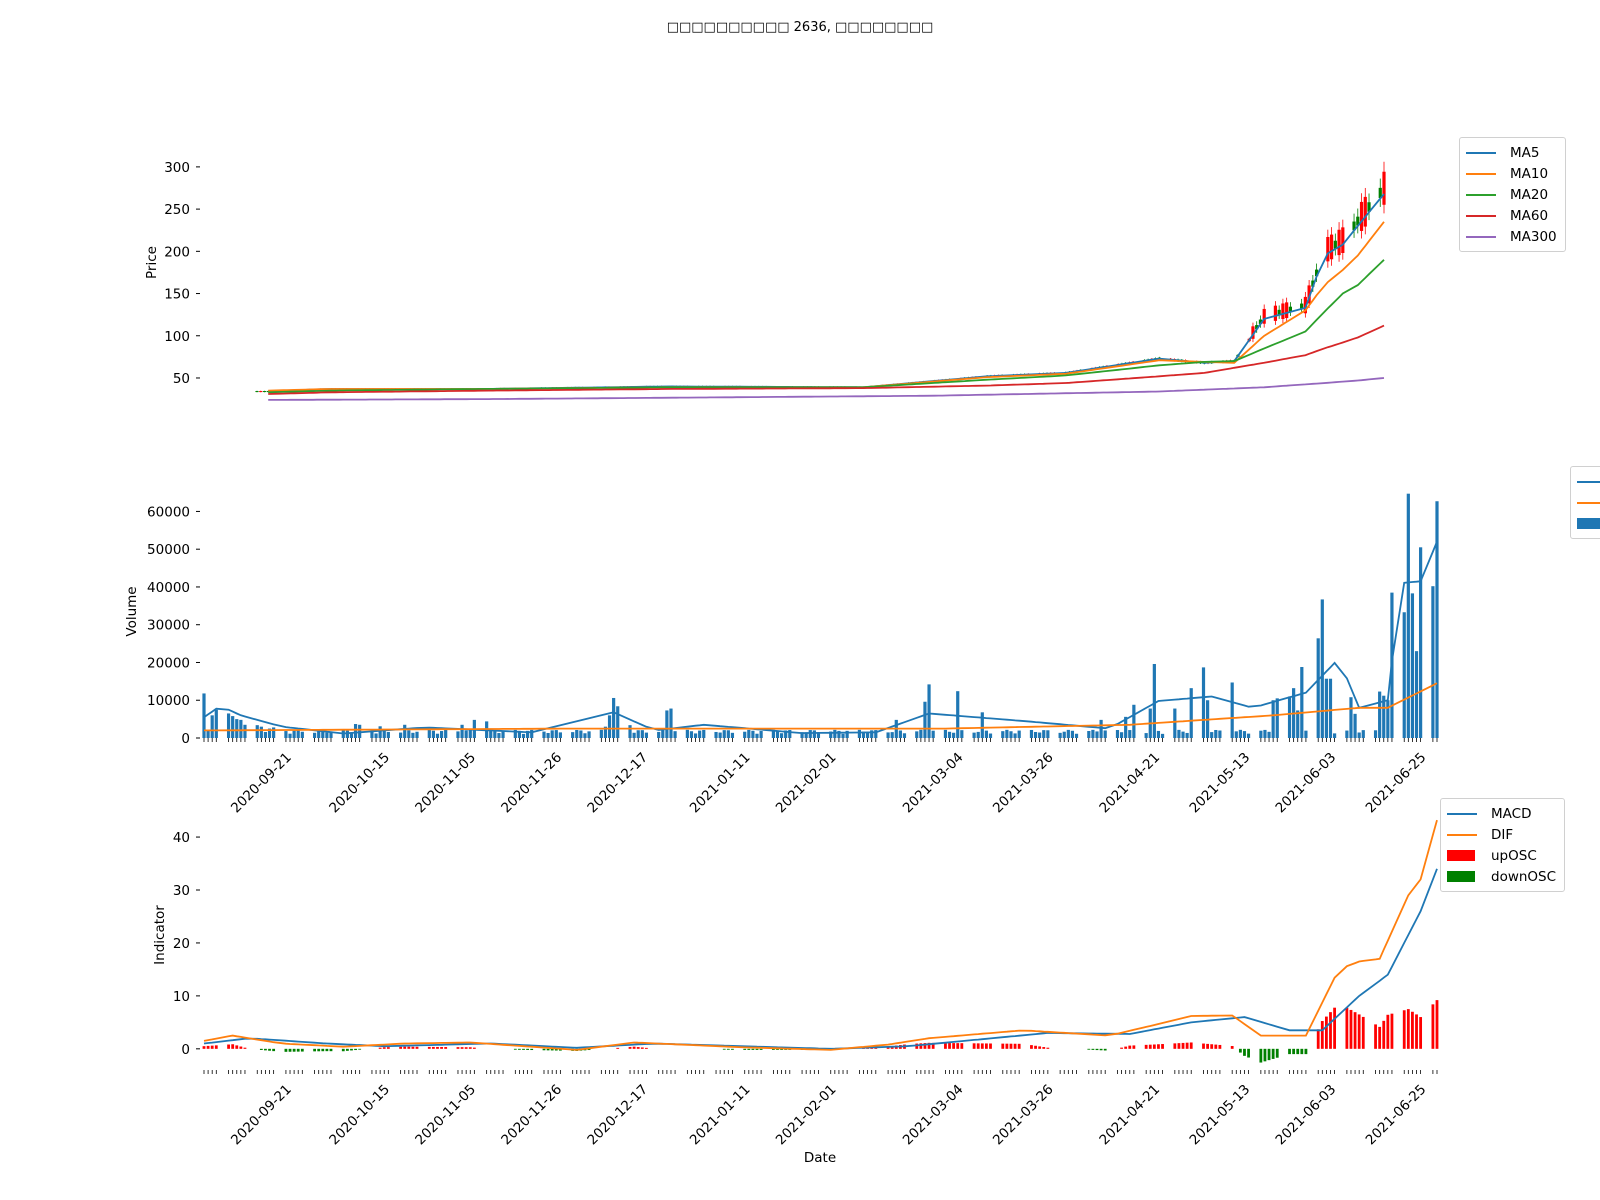 The height and width of the screenshot is (1200, 1600). What do you see at coordinates (168, 512) in the screenshot?
I see `volume-ytick-label: 60000` at bounding box center [168, 512].